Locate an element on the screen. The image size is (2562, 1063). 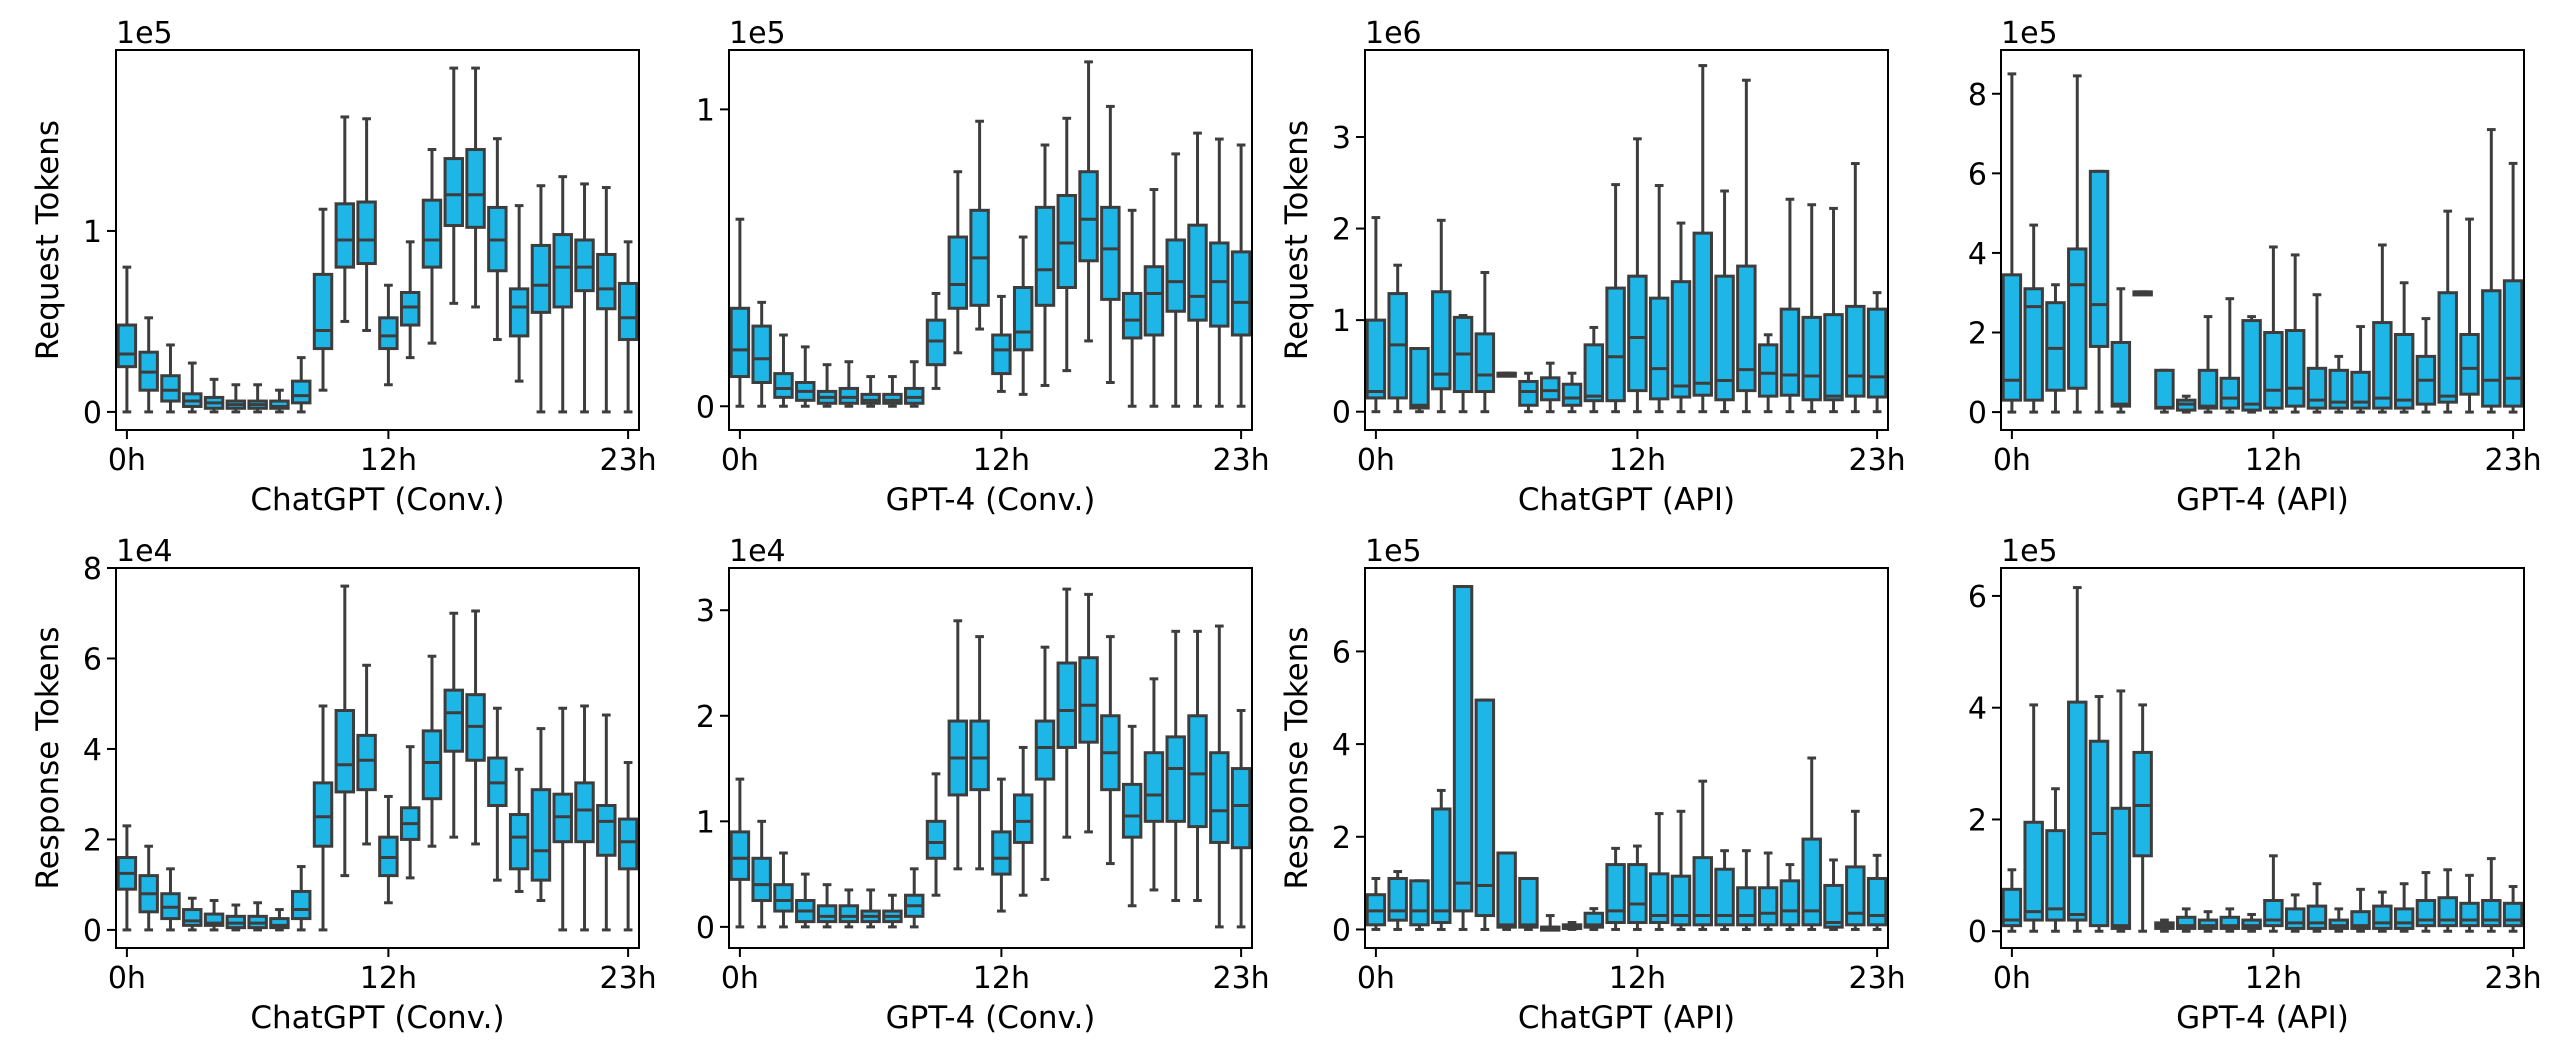
x-tick-label: 12h is located at coordinates (388, 978).